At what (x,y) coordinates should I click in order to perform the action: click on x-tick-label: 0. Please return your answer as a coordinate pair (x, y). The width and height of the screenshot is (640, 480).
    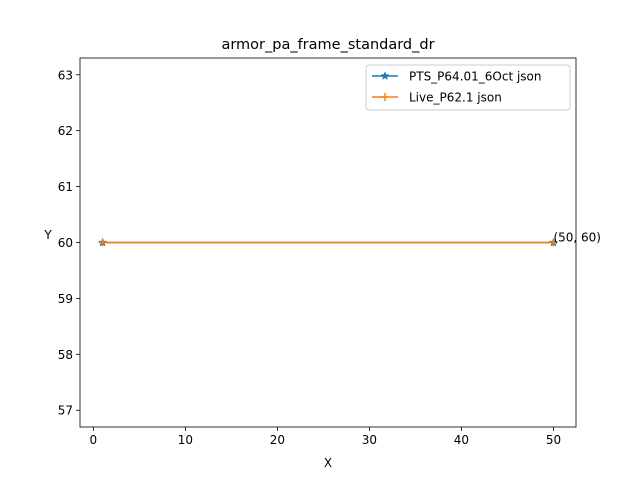
    Looking at the image, I should click on (94, 440).